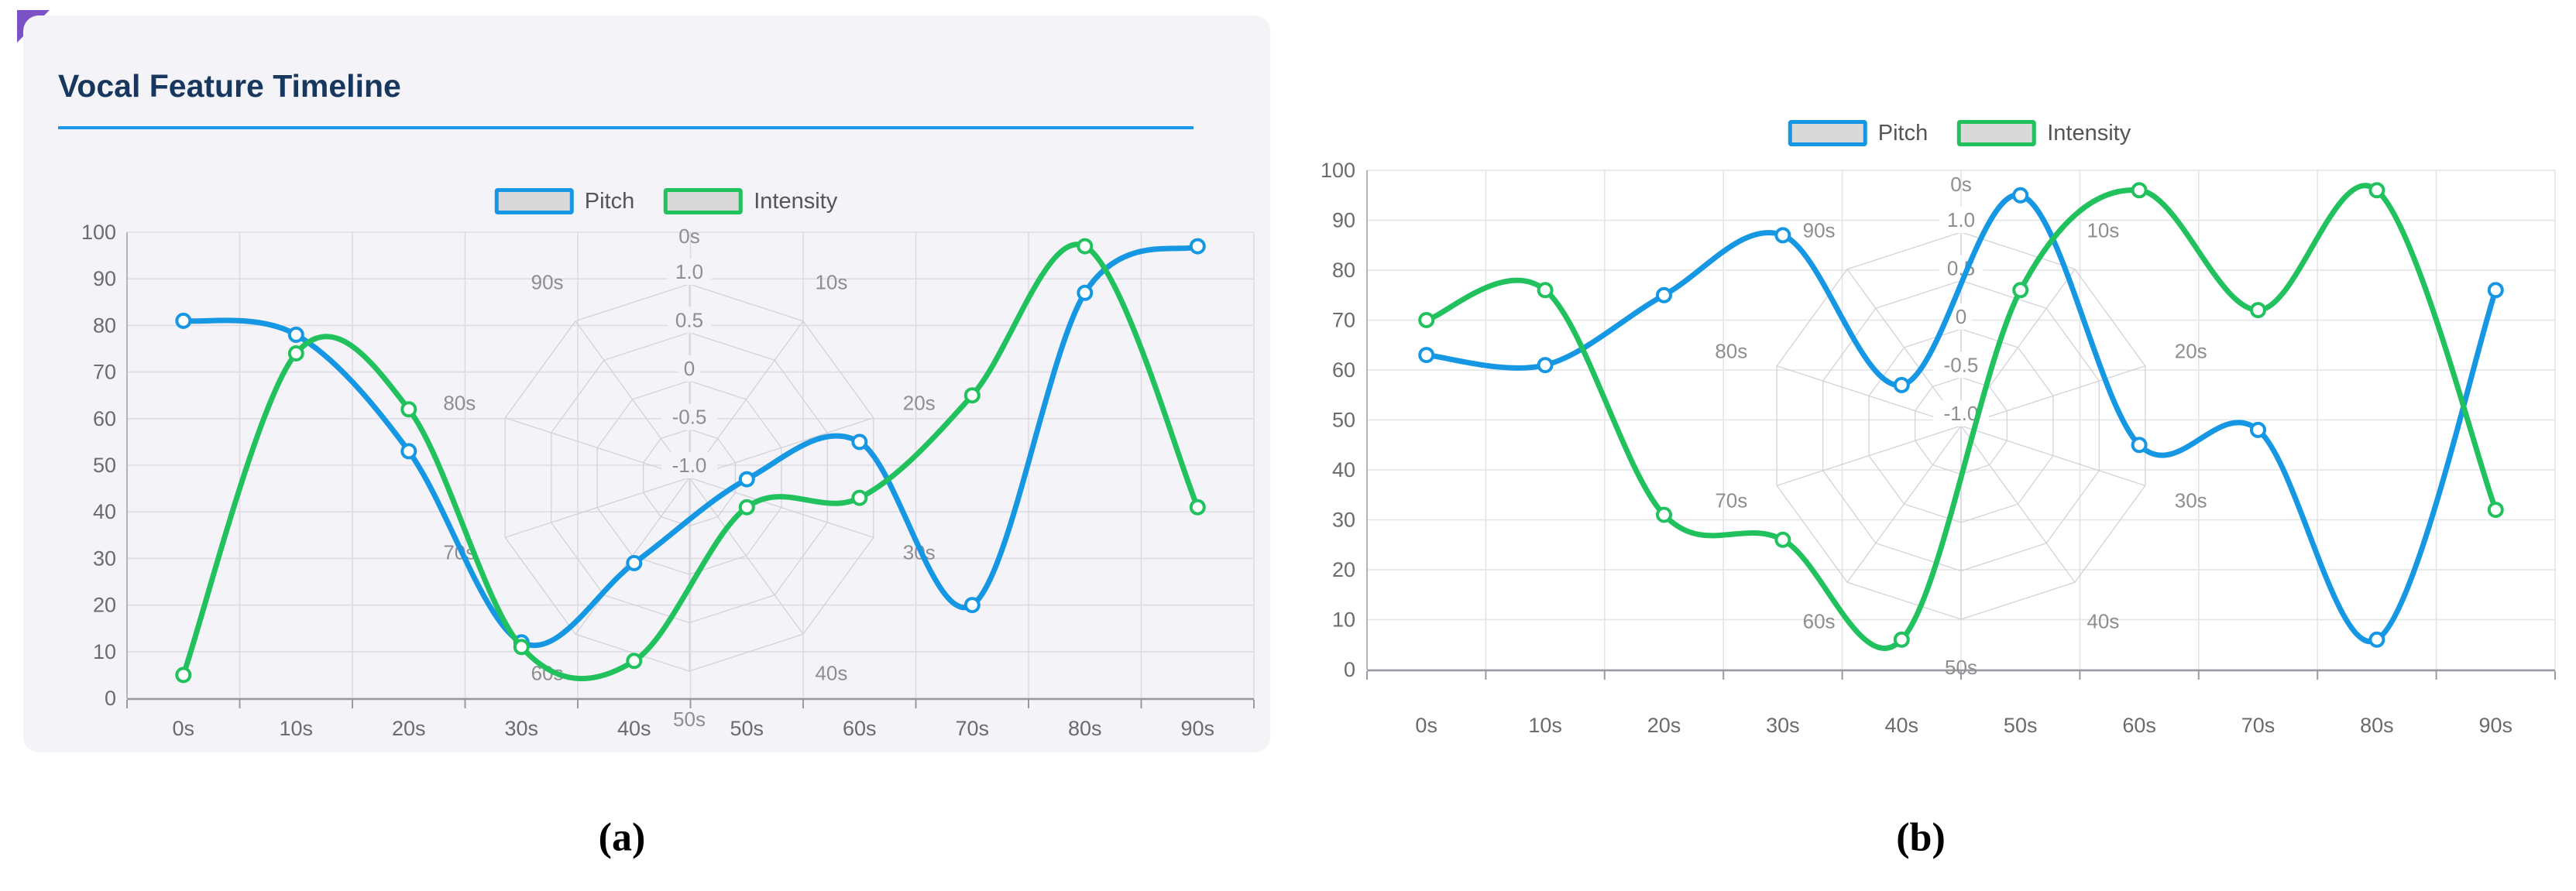  What do you see at coordinates (1961, 413) in the screenshot?
I see `radar-tick-label: -1.0` at bounding box center [1961, 413].